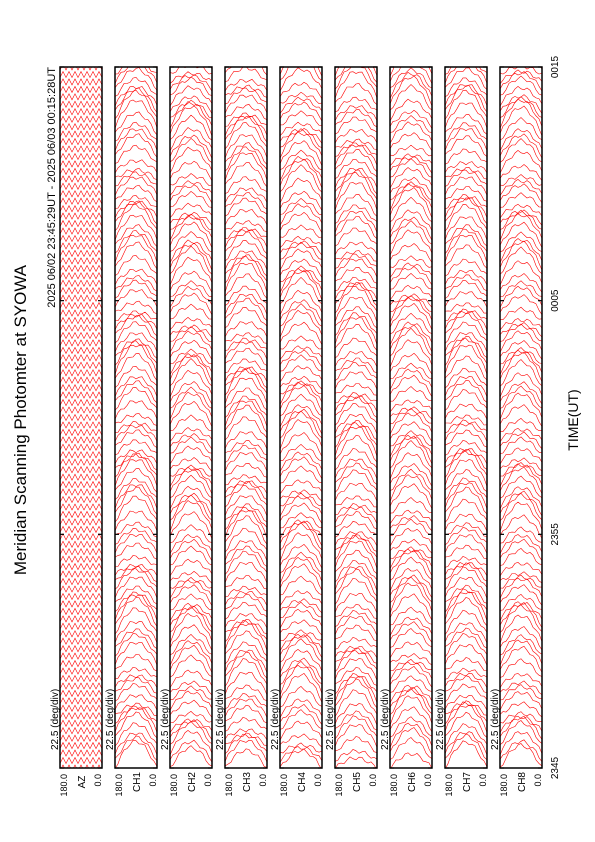  I want to click on panel-label: AZ, so click(82, 782).